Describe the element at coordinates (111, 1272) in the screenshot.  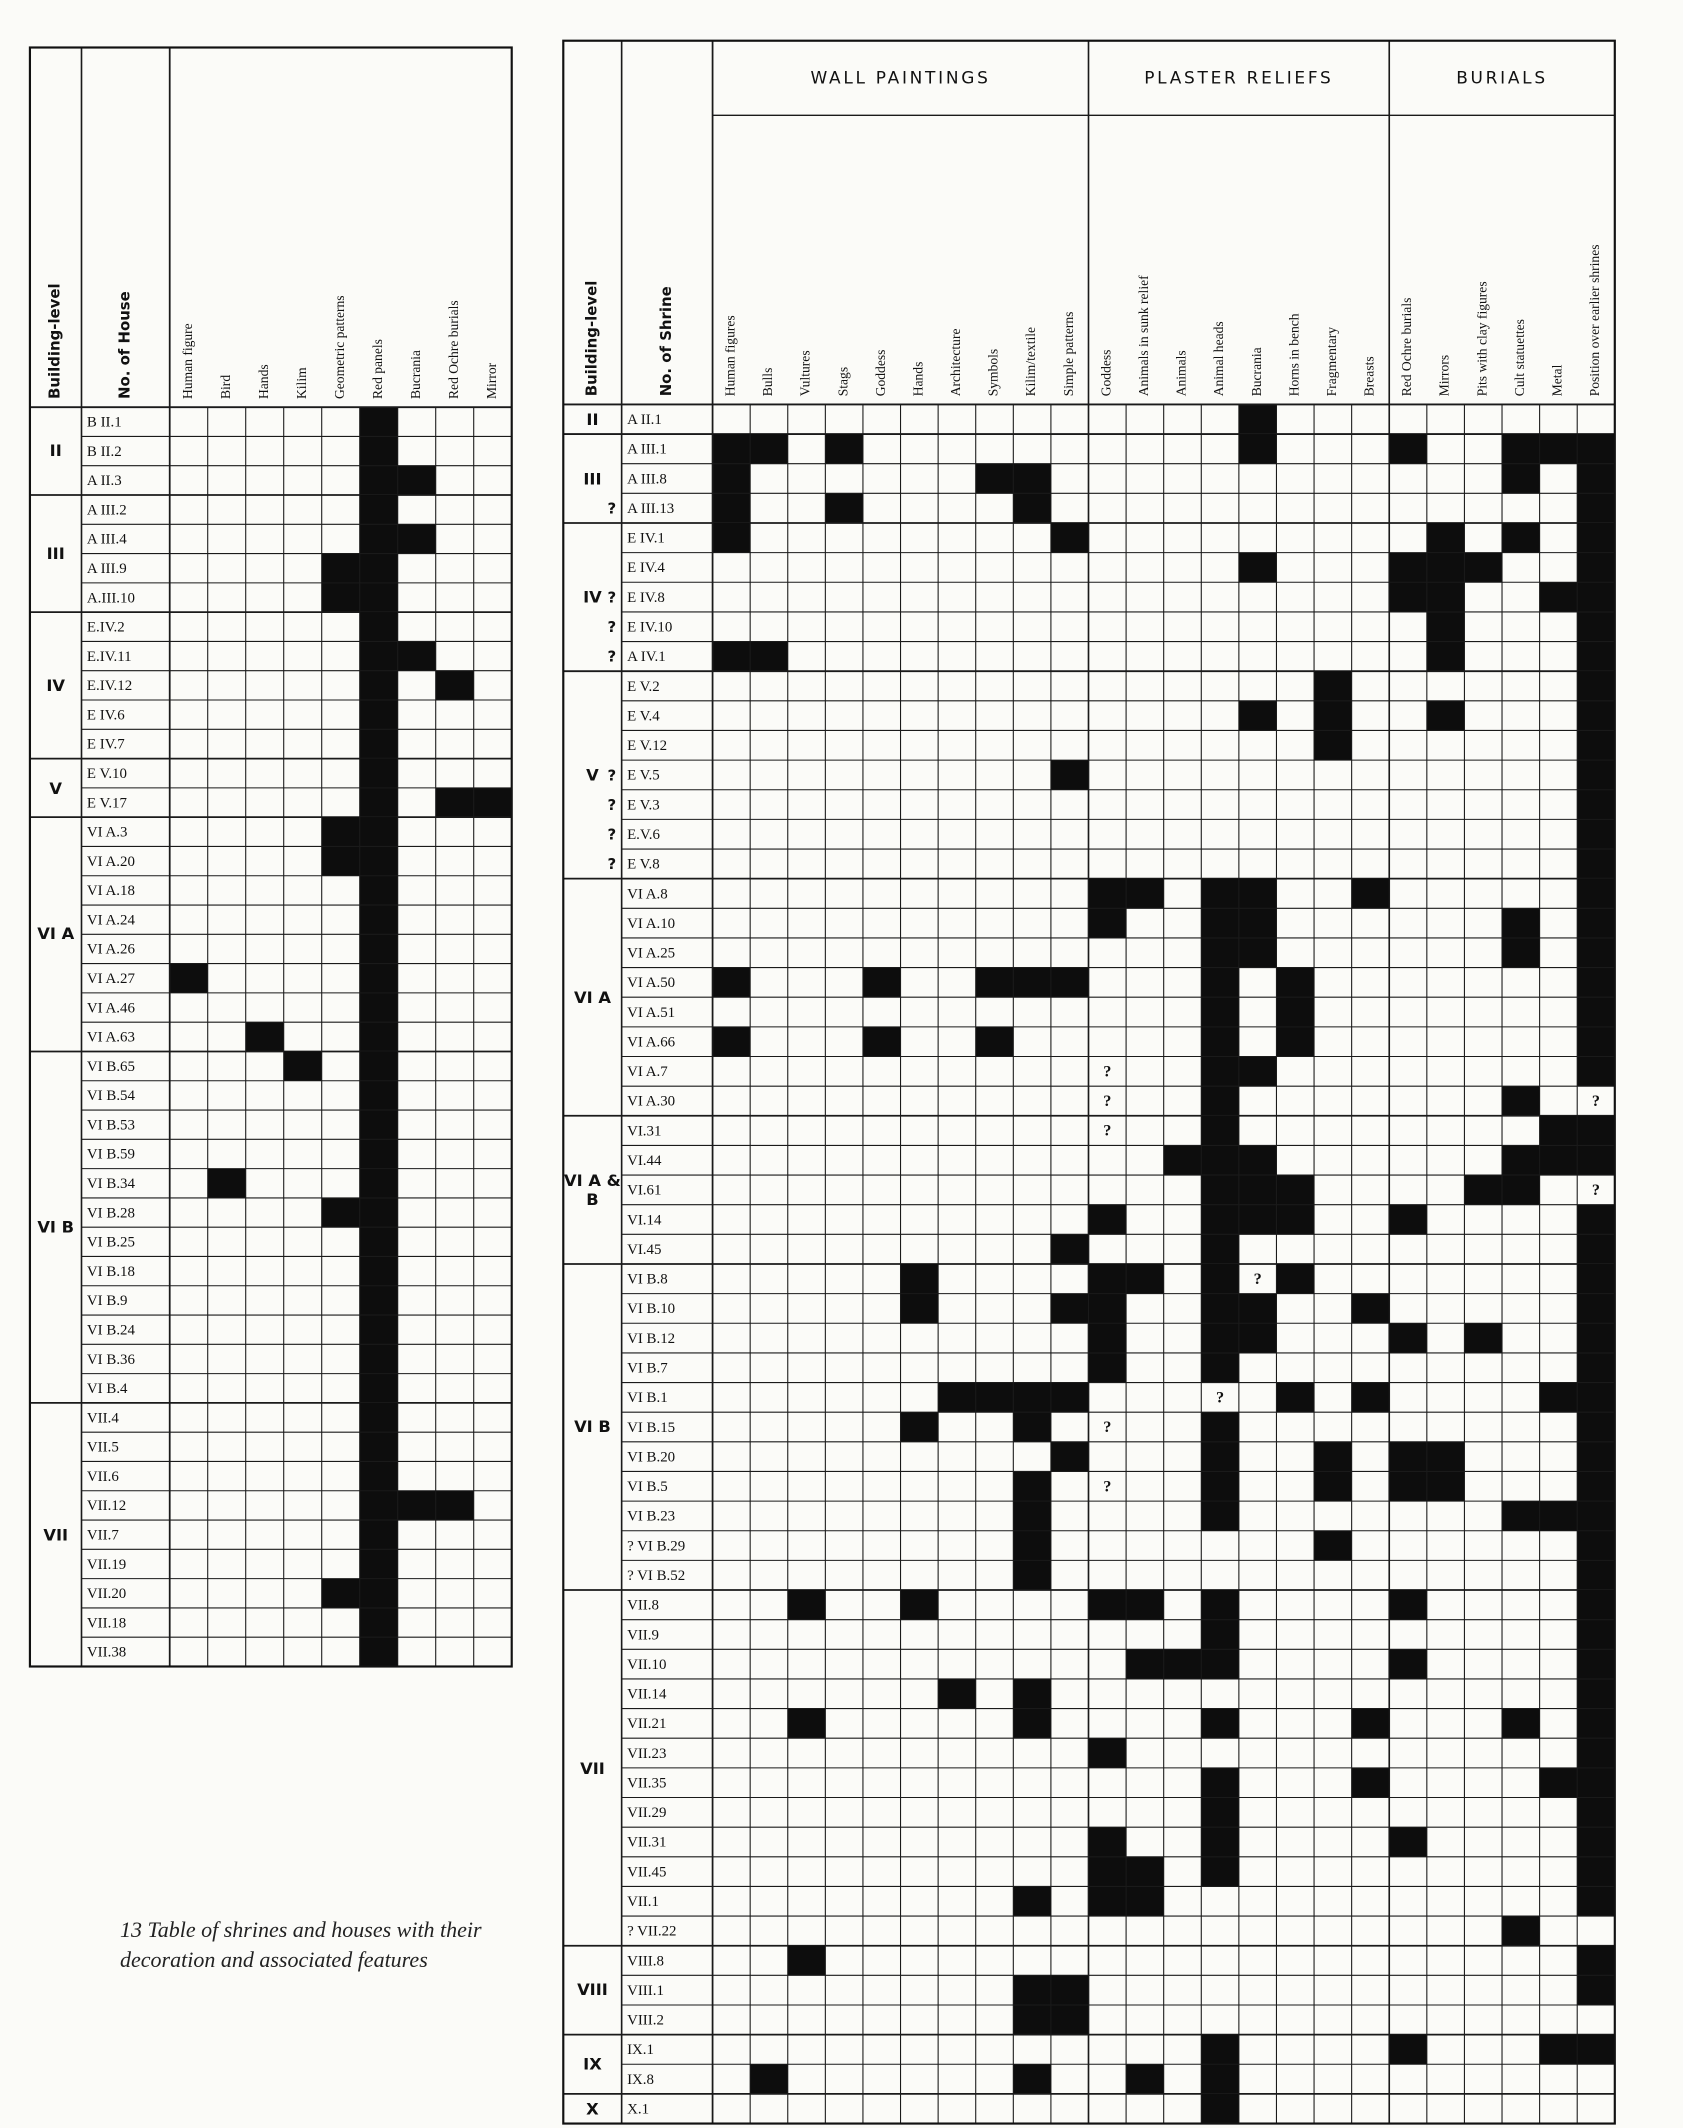
I see `row-number: VI B.18` at that location.